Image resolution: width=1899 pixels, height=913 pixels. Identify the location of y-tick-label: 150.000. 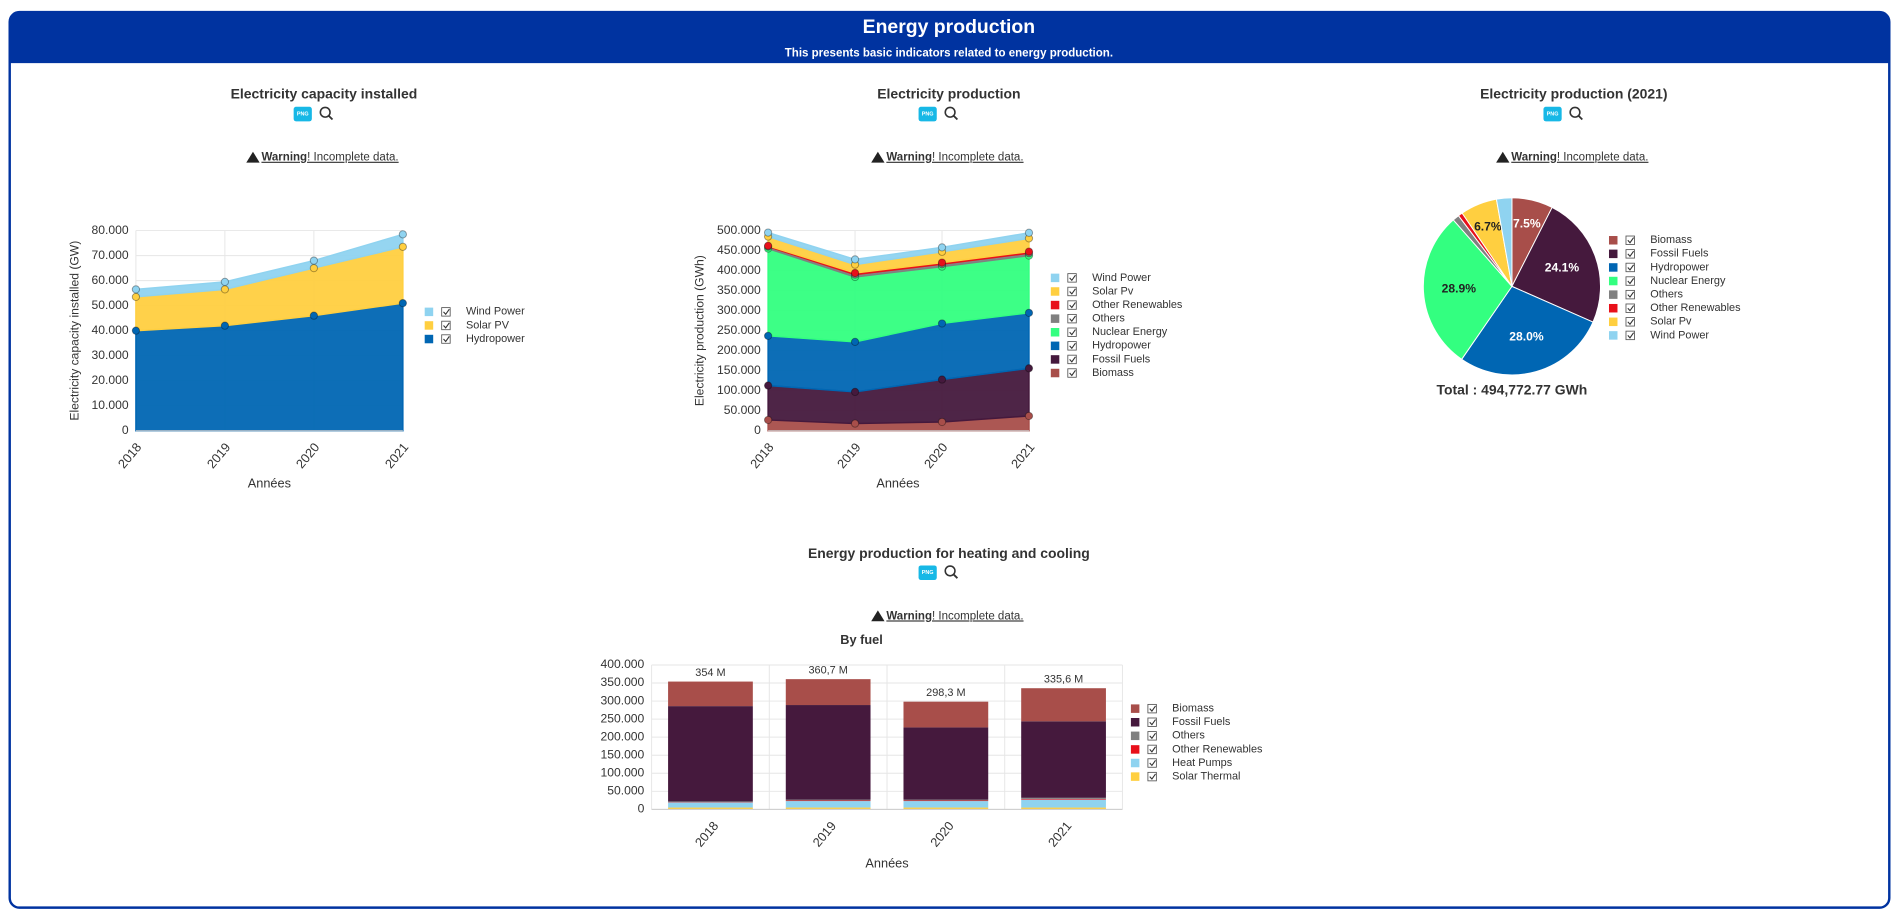
(739, 370).